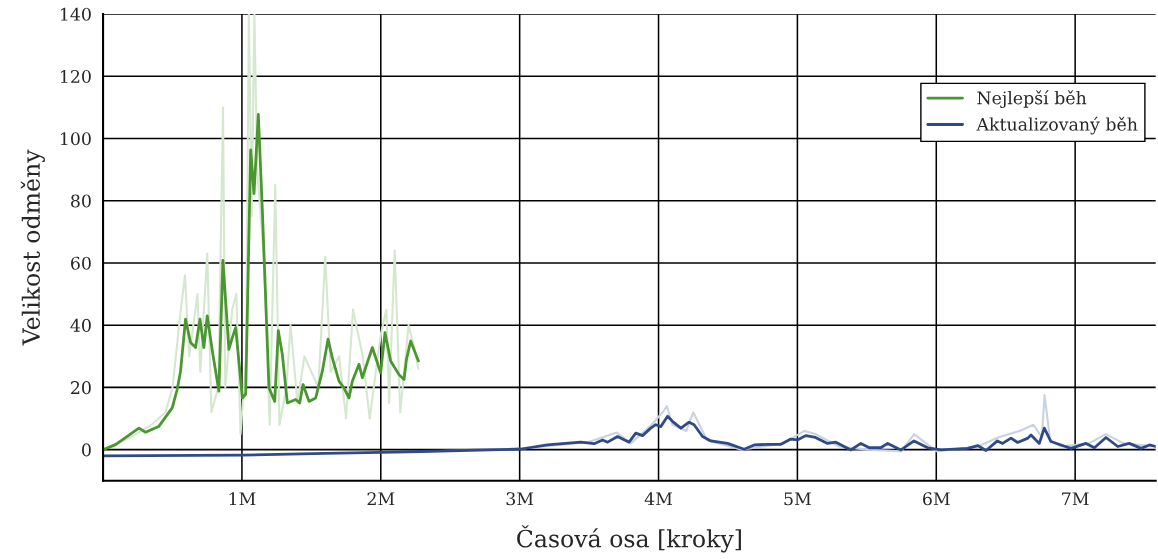 The image size is (1158, 559). I want to click on y-tick-label: 20, so click(81, 388).